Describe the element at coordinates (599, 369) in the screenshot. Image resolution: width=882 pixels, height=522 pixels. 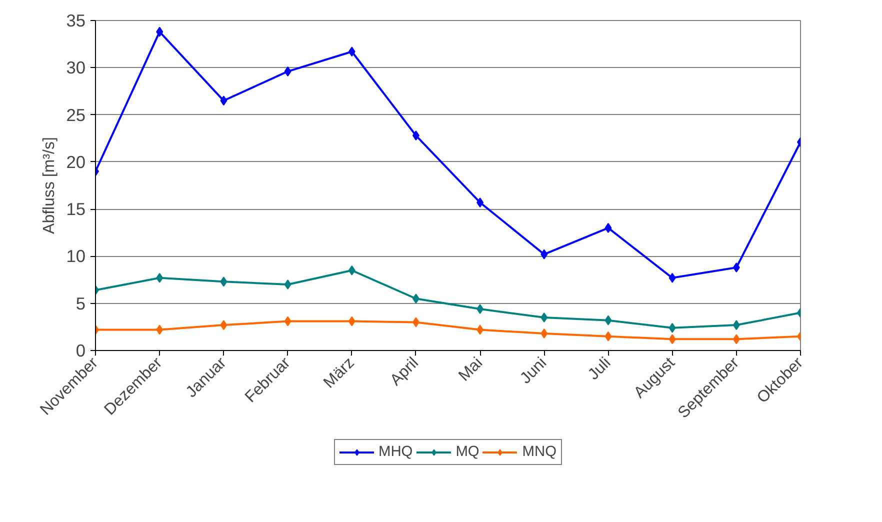
I see `x-tick-label: Juli` at that location.